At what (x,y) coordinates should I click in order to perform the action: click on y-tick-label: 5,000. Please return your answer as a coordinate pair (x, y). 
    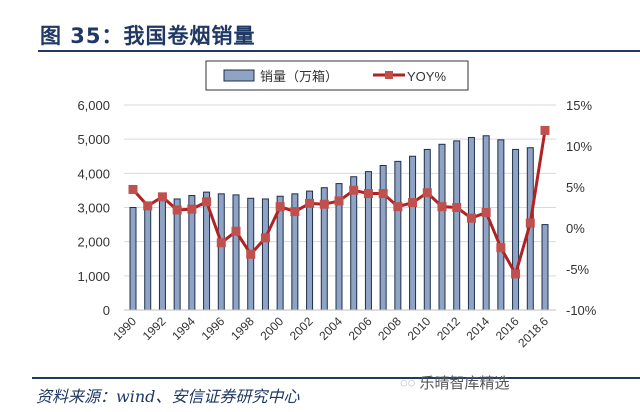
    Looking at the image, I should click on (93, 139).